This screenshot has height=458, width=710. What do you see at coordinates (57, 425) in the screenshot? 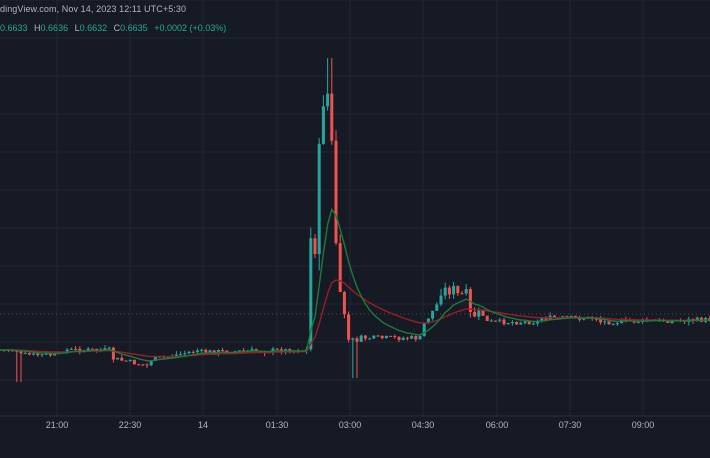
I see `time-tick-label: 21:00` at bounding box center [57, 425].